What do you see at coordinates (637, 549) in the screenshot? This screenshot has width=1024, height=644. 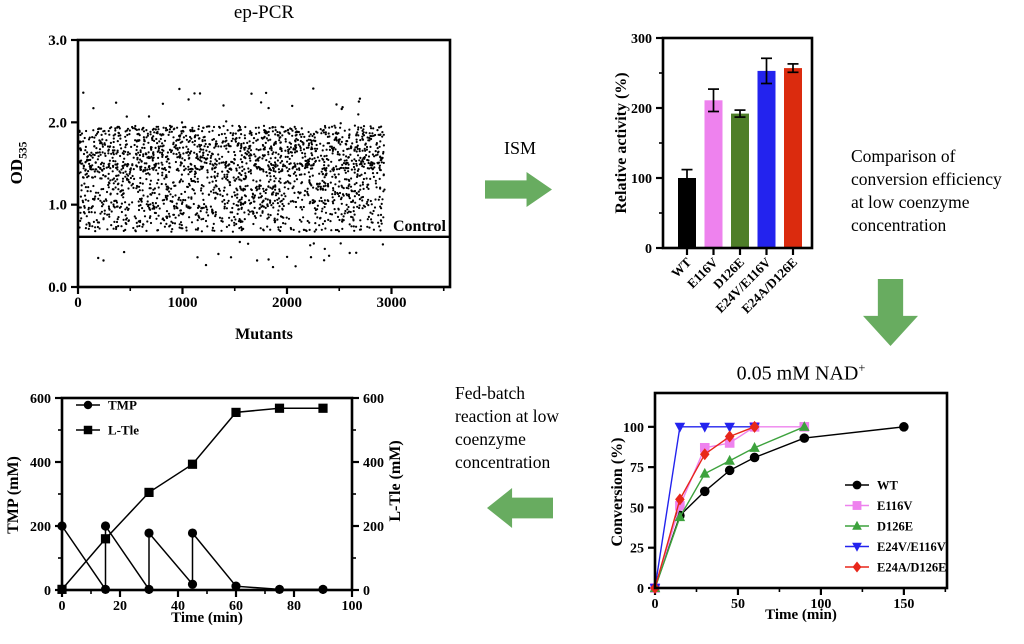 I see `tick-label: 25` at bounding box center [637, 549].